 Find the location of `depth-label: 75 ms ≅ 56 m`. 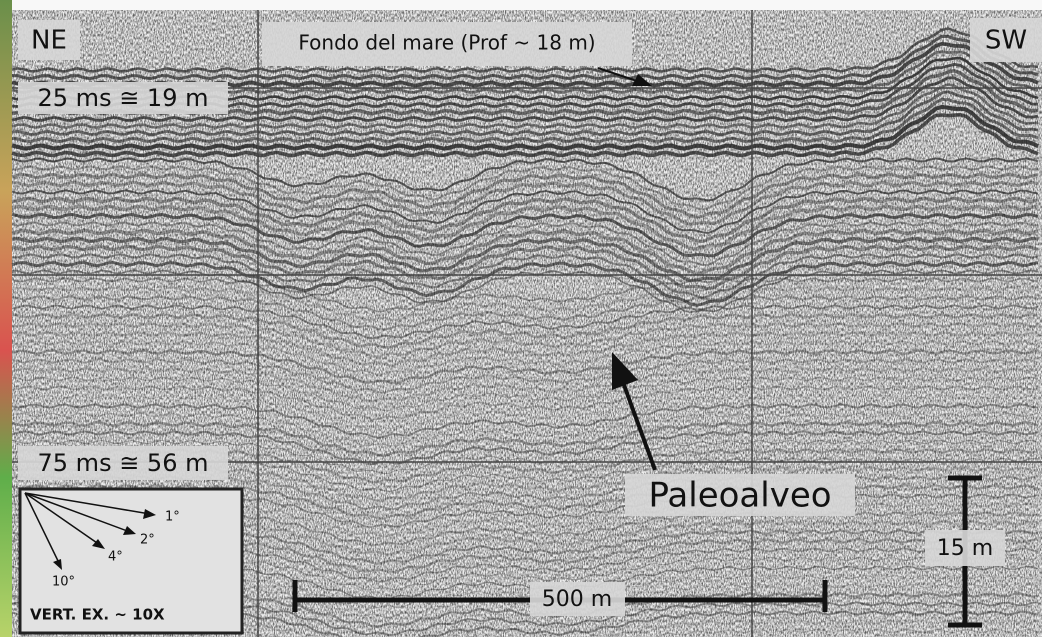

depth-label: 75 ms ≅ 56 m is located at coordinates (123, 463).